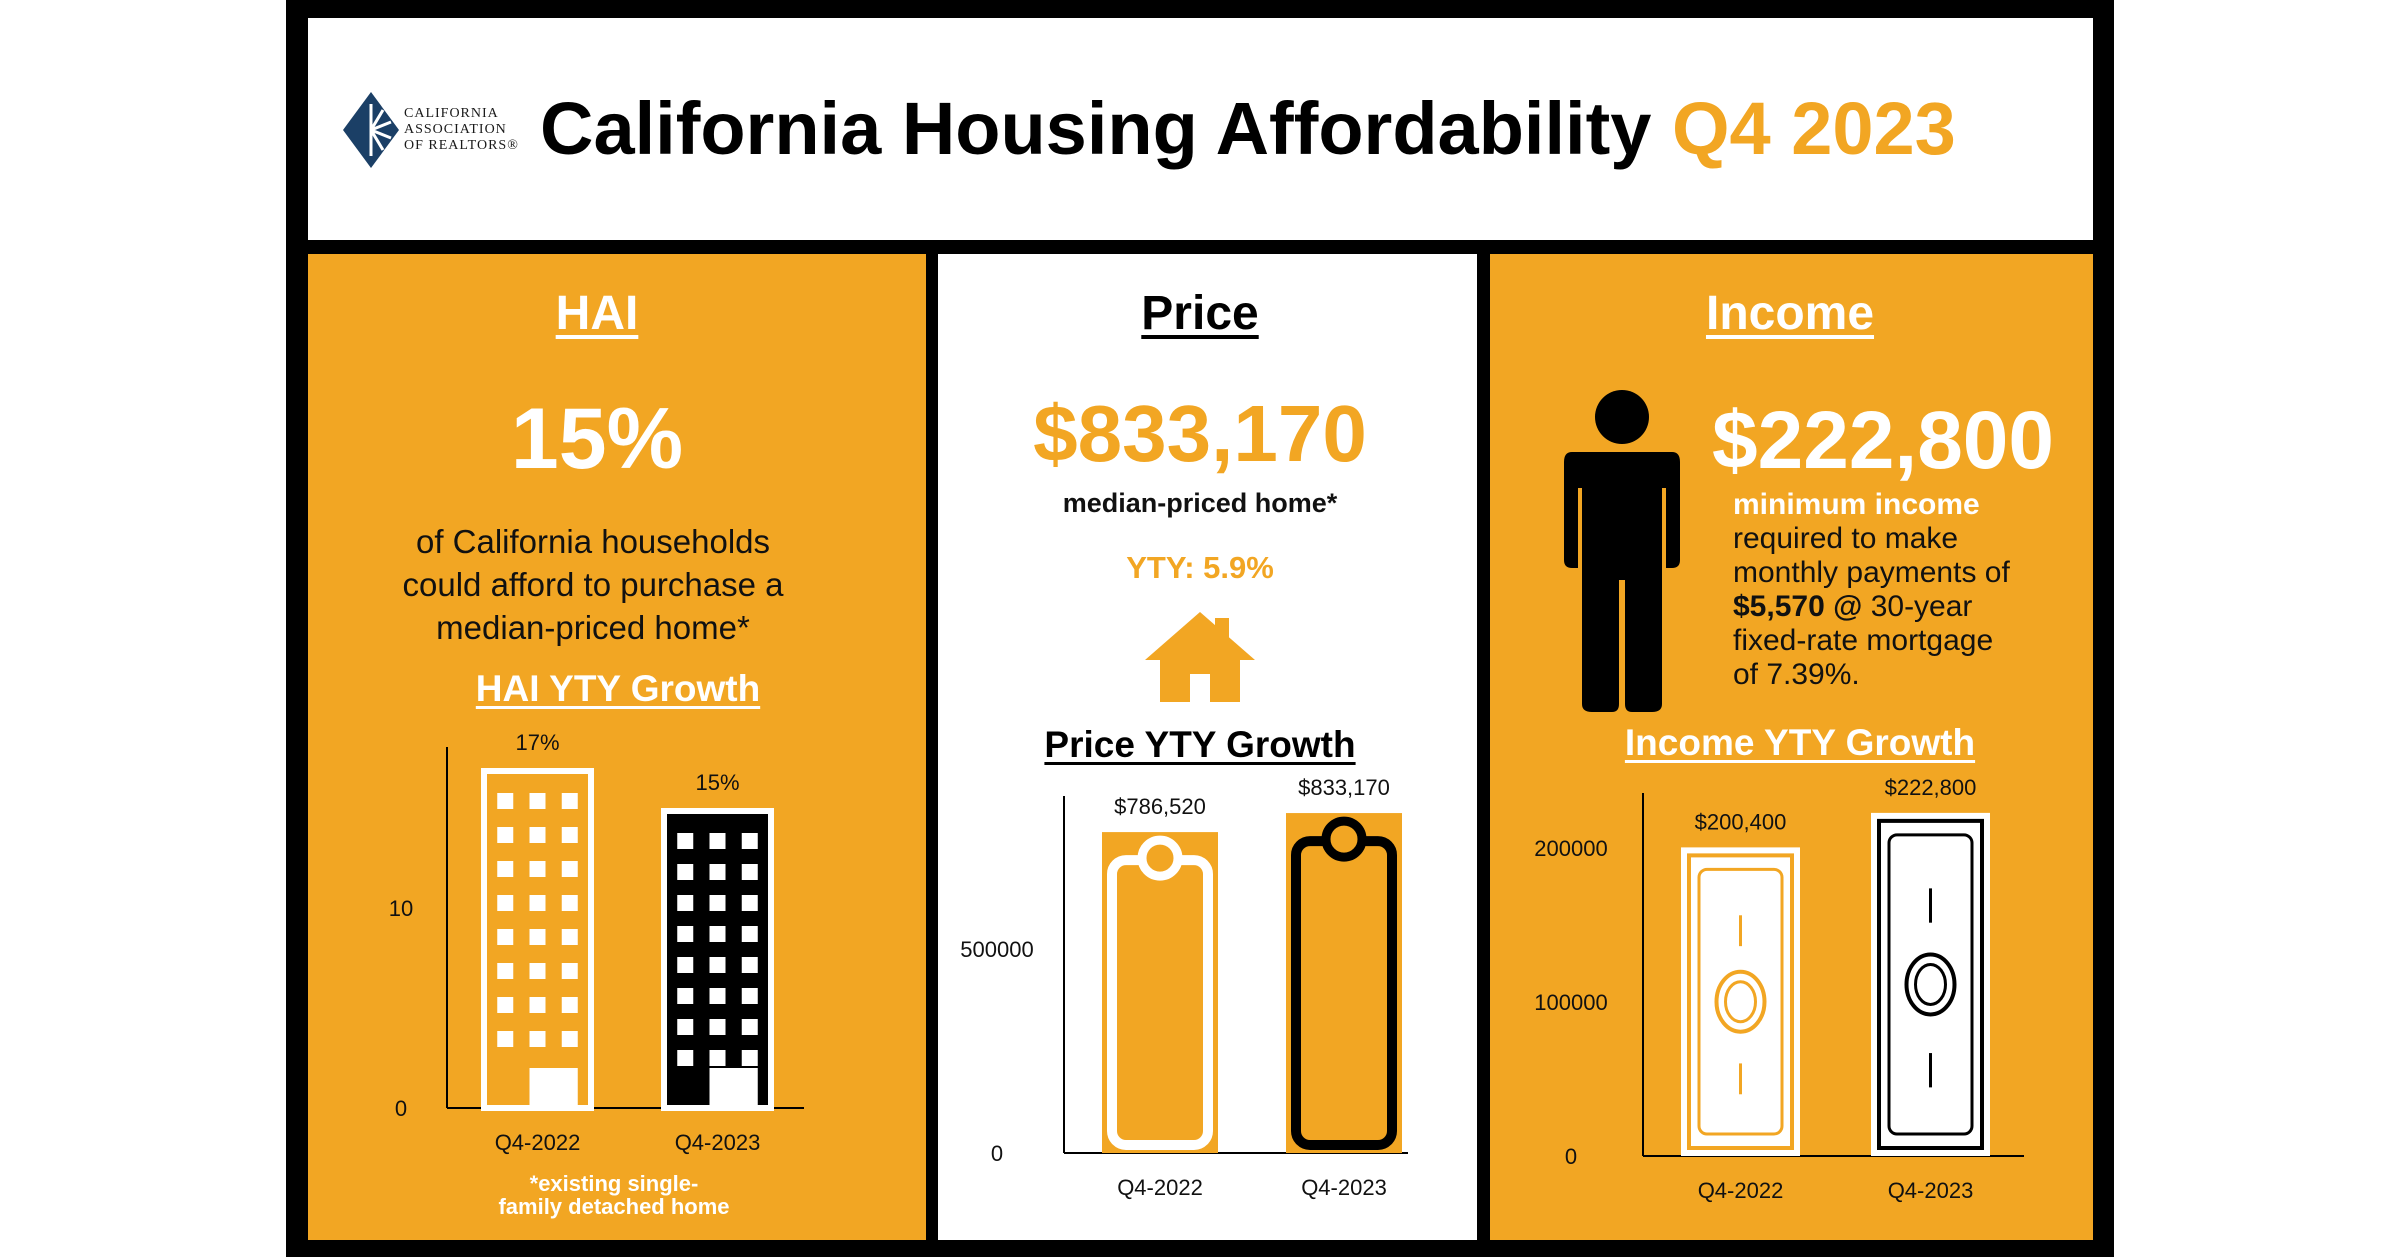 Image resolution: width=2400 pixels, height=1257 pixels. I want to click on price-description: median-priced home*, so click(1200, 503).